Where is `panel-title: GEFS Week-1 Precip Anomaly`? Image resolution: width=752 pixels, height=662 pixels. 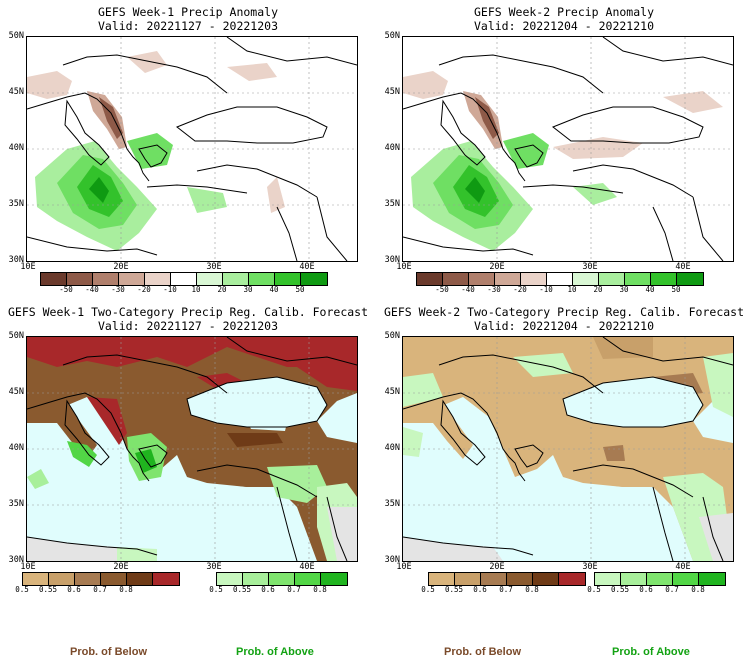
panel-title: GEFS Week-1 Precip Anomaly is located at coordinates (187, 12).